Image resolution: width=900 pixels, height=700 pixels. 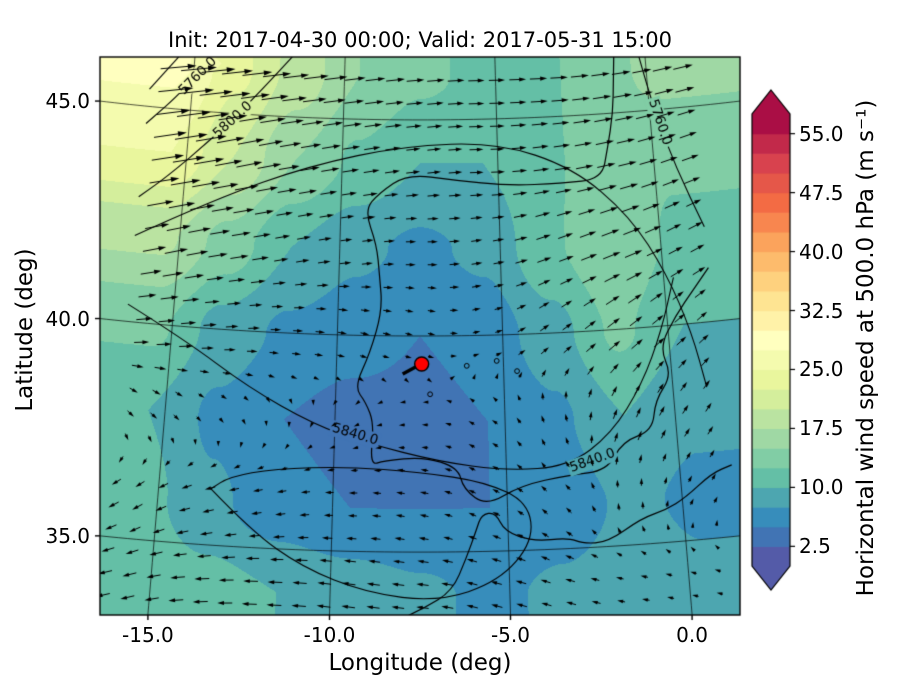 What do you see at coordinates (821, 369) in the screenshot?
I see `colorbar-tick-label: 25.0` at bounding box center [821, 369].